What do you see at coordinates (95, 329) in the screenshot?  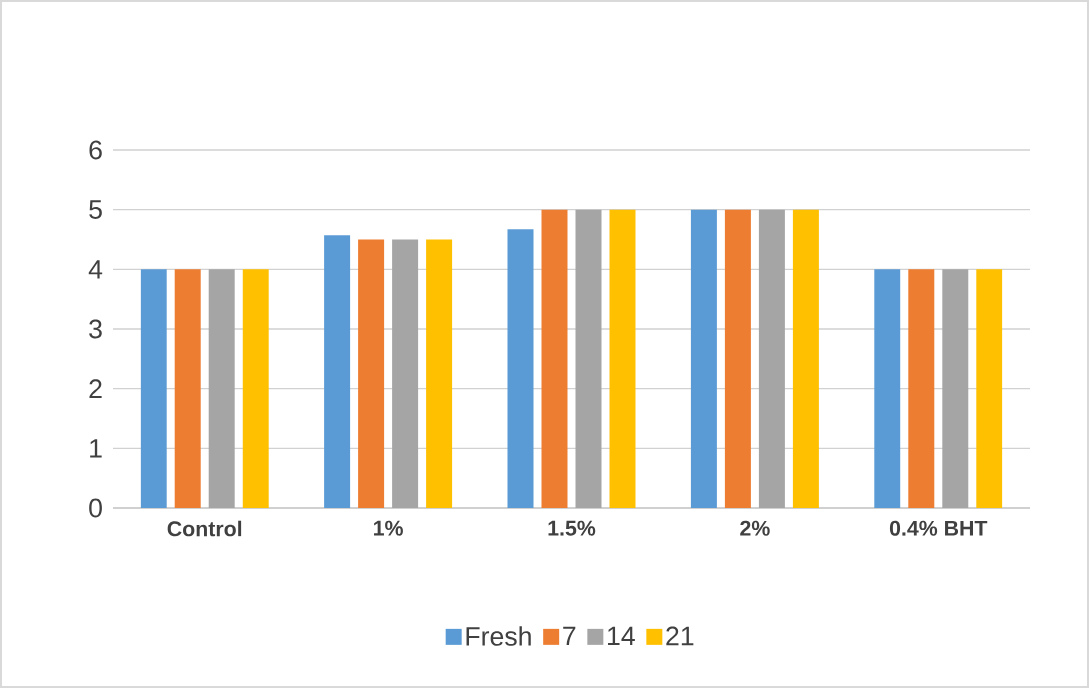 I see `y-tick-label: 3` at bounding box center [95, 329].